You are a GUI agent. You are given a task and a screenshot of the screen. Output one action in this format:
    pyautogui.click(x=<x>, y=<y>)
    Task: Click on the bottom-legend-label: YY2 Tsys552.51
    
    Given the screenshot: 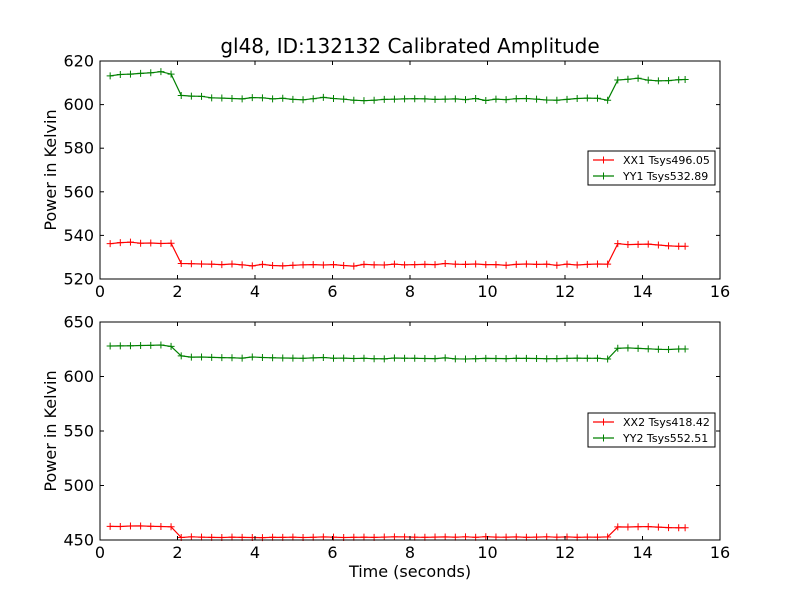 What is the action you would take?
    pyautogui.click(x=665, y=438)
    